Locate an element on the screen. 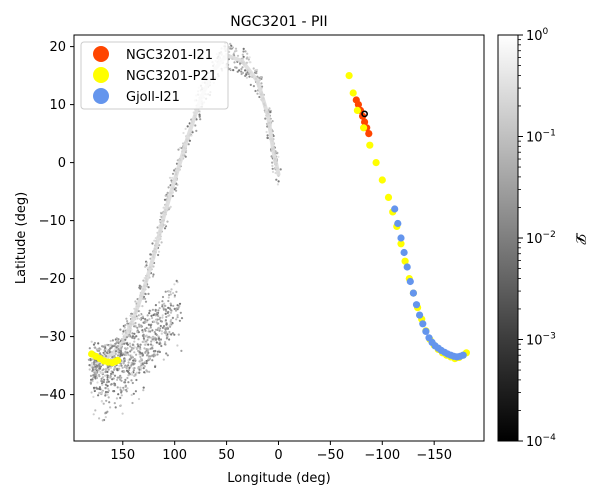 This screenshot has height=504, width=600. x-tick-label: −50 is located at coordinates (330, 455).